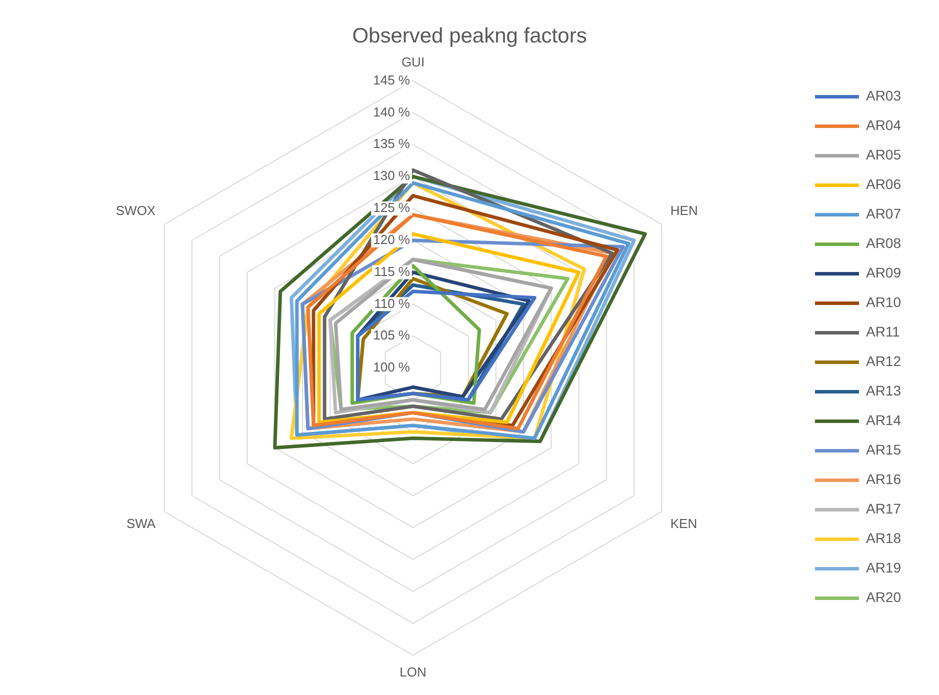 The width and height of the screenshot is (939, 695). I want to click on legend-label: AR09, so click(884, 272).